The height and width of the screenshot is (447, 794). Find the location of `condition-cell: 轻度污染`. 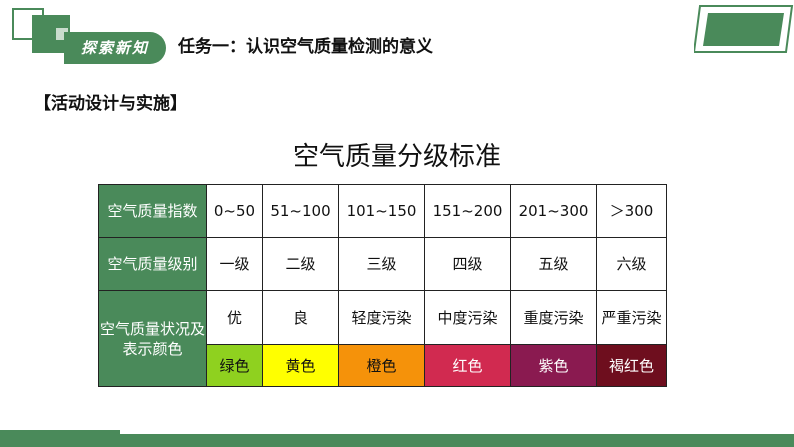

condition-cell: 轻度污染 is located at coordinates (381, 317).